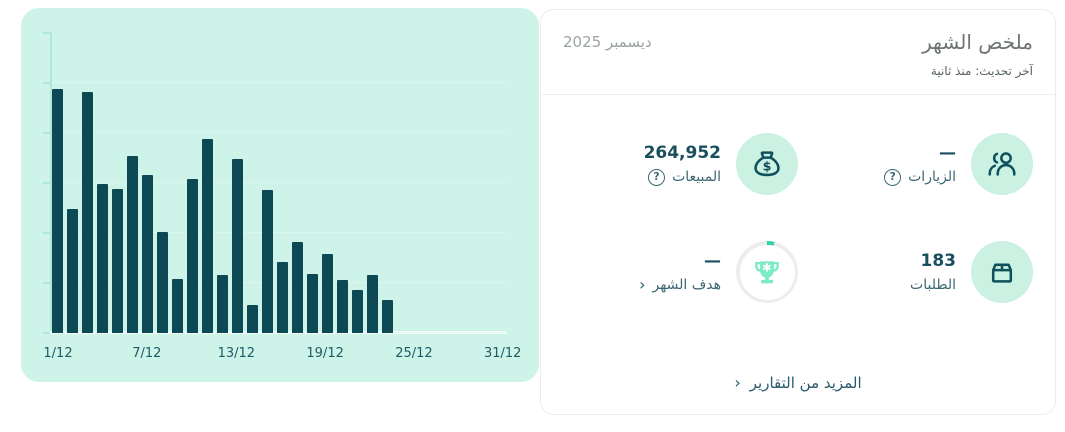 The image size is (1065, 432). Describe the element at coordinates (502, 353) in the screenshot. I see `x-tick-label: 31/12` at that location.